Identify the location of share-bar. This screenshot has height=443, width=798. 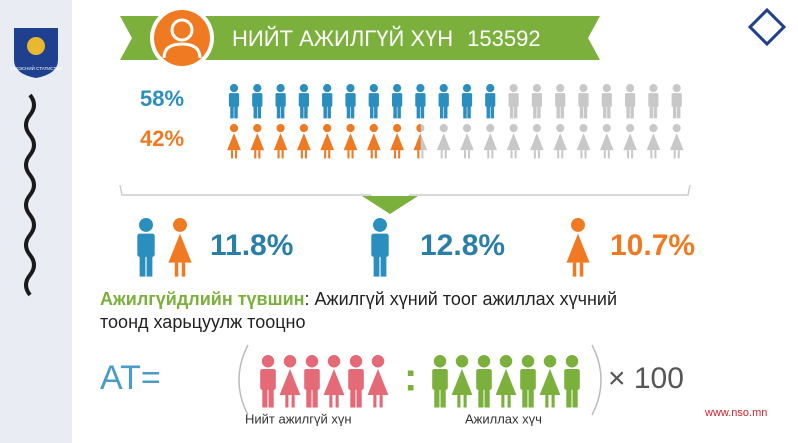
(324, 141).